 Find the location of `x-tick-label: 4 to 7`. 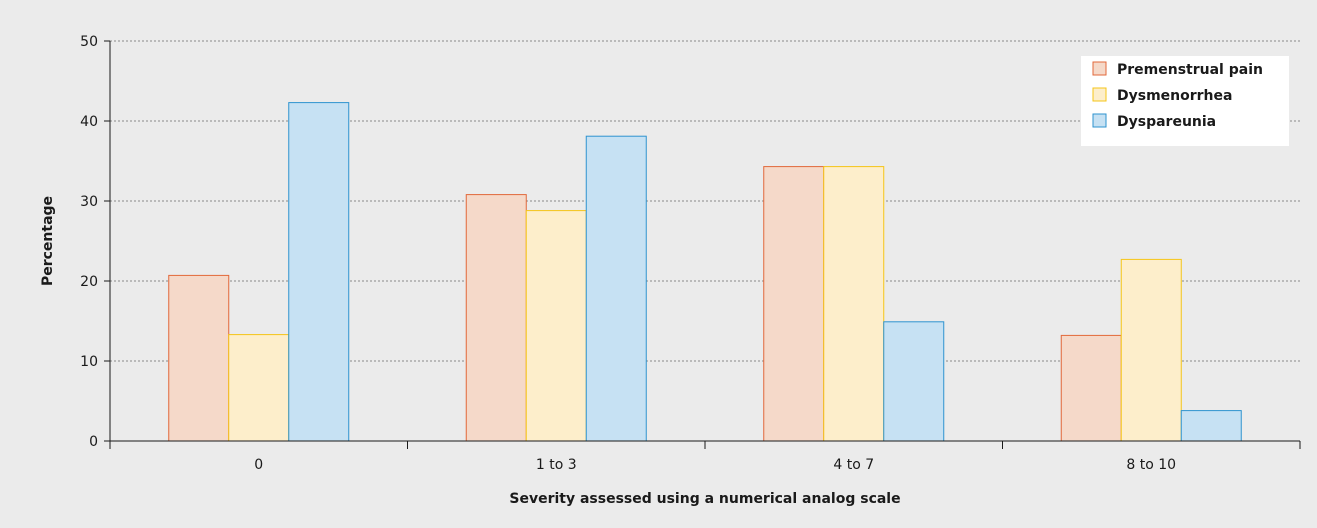

x-tick-label: 4 to 7 is located at coordinates (853, 465).